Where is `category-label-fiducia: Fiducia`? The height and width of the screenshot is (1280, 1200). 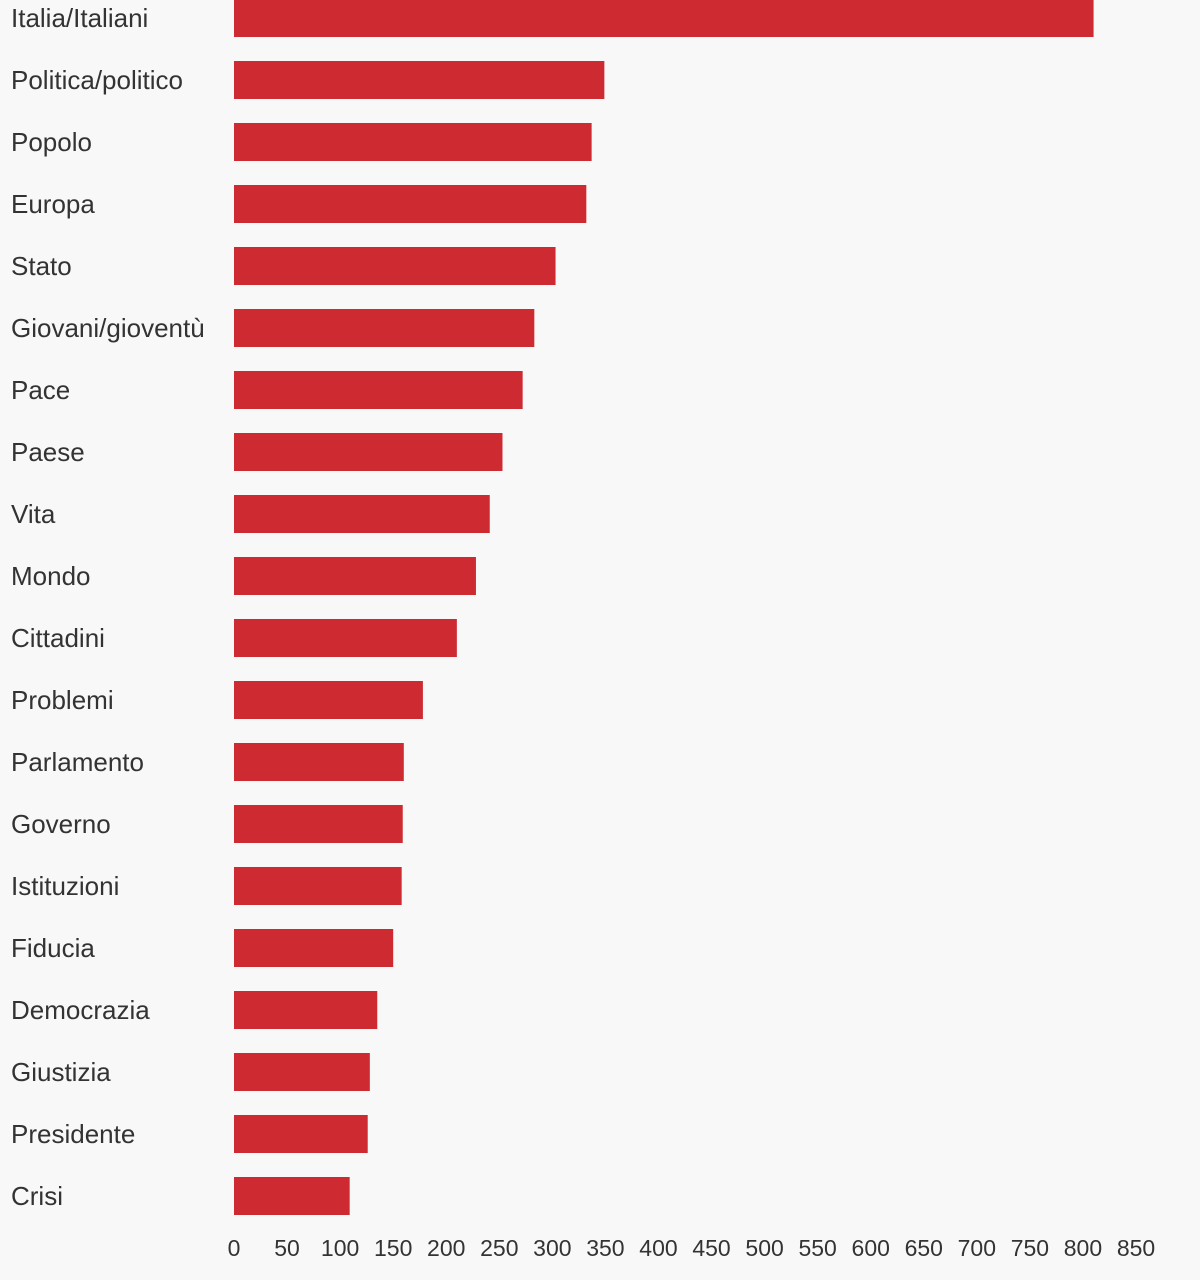 category-label-fiducia: Fiducia is located at coordinates (53, 948).